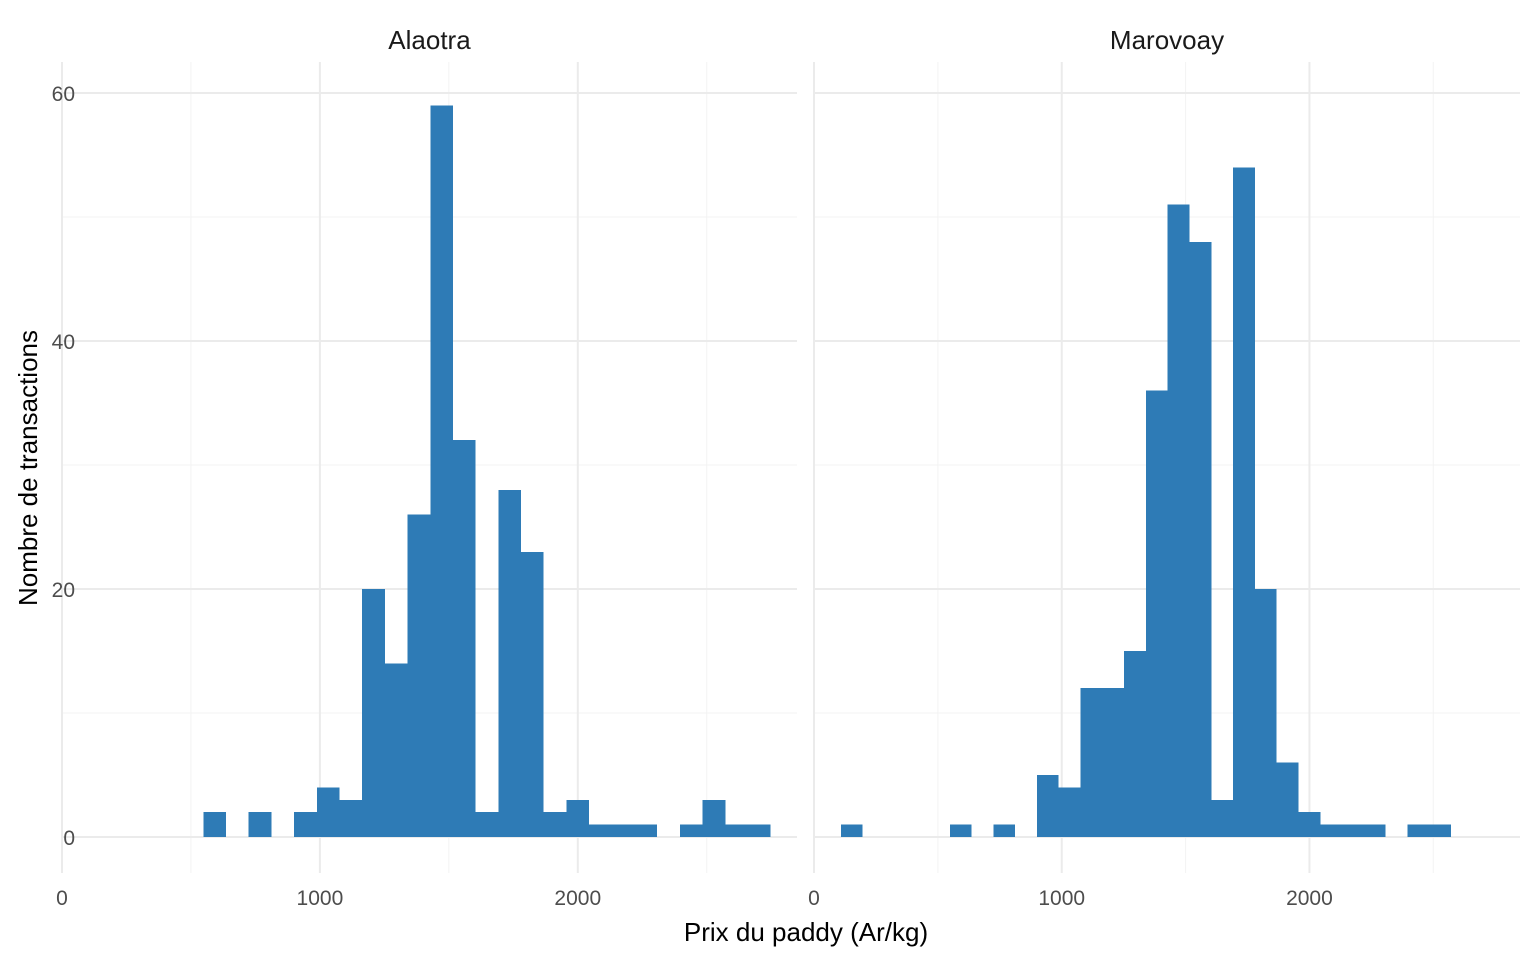 The image size is (1536, 960). What do you see at coordinates (429, 40) in the screenshot?
I see `facet-title: Alaotra` at bounding box center [429, 40].